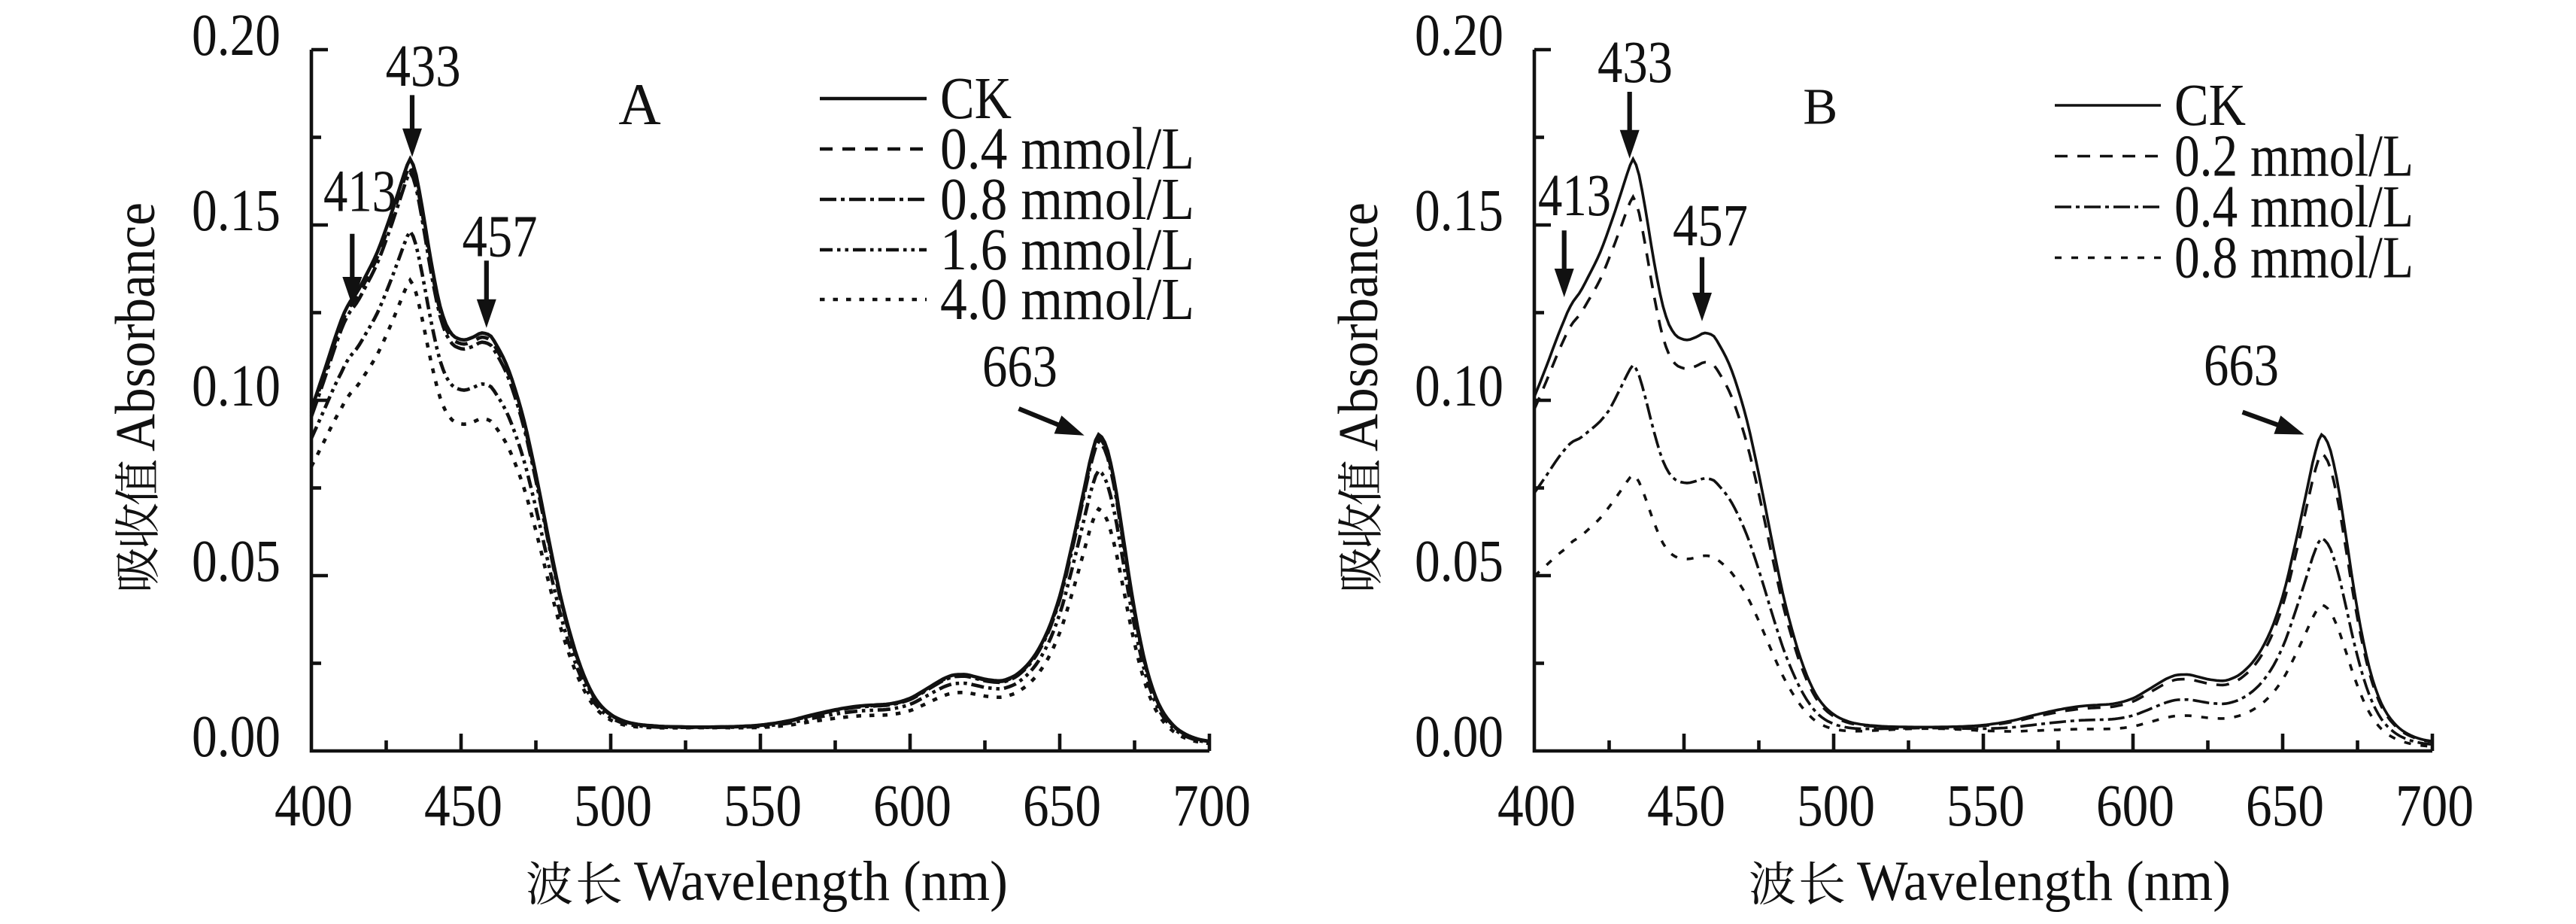 Image resolution: width=2576 pixels, height=924 pixels. I want to click on svg-text: B, so click(1820, 106).